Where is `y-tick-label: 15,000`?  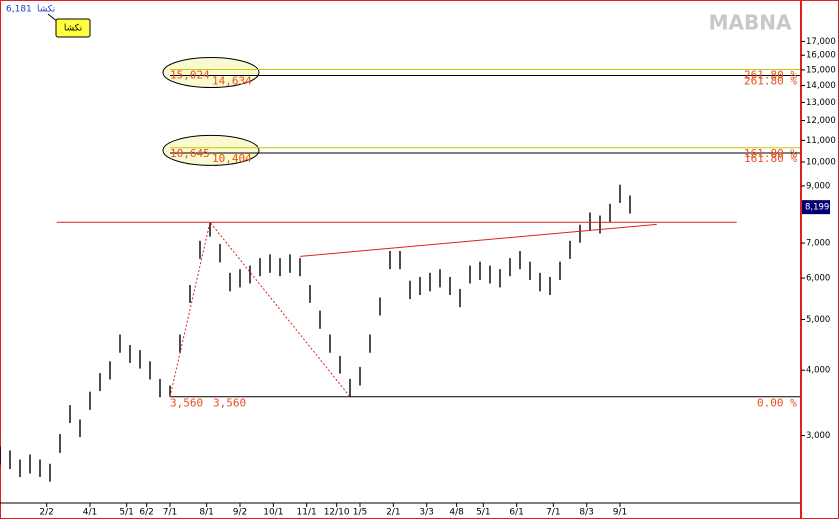
y-tick-label: 15,000 is located at coordinates (821, 70).